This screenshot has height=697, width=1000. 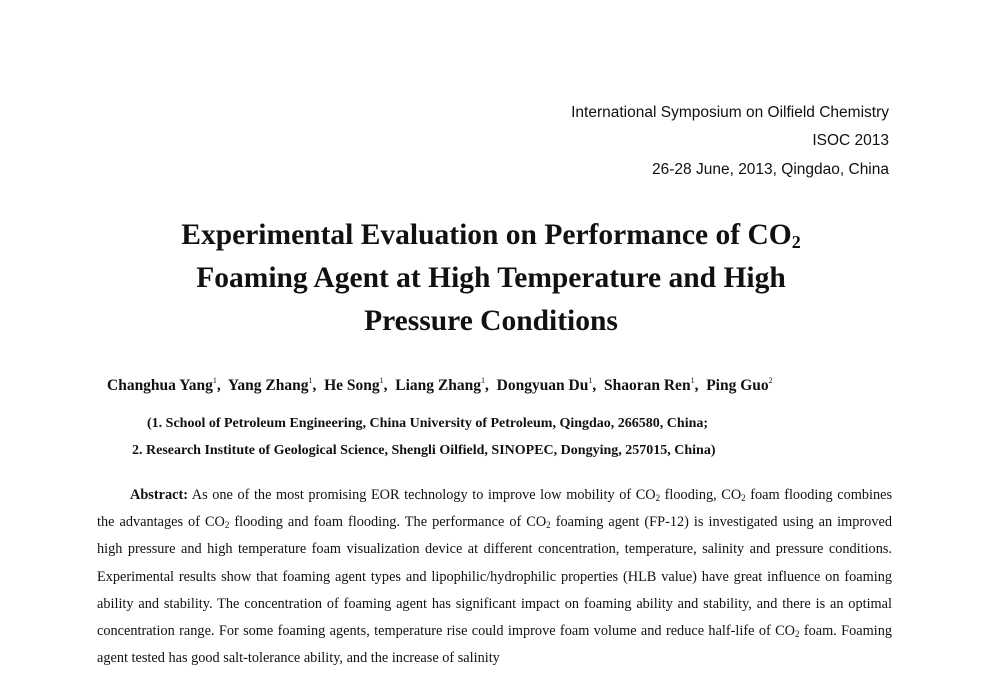 What do you see at coordinates (850, 140) in the screenshot?
I see `conference-acronym: ISOC 2013` at bounding box center [850, 140].